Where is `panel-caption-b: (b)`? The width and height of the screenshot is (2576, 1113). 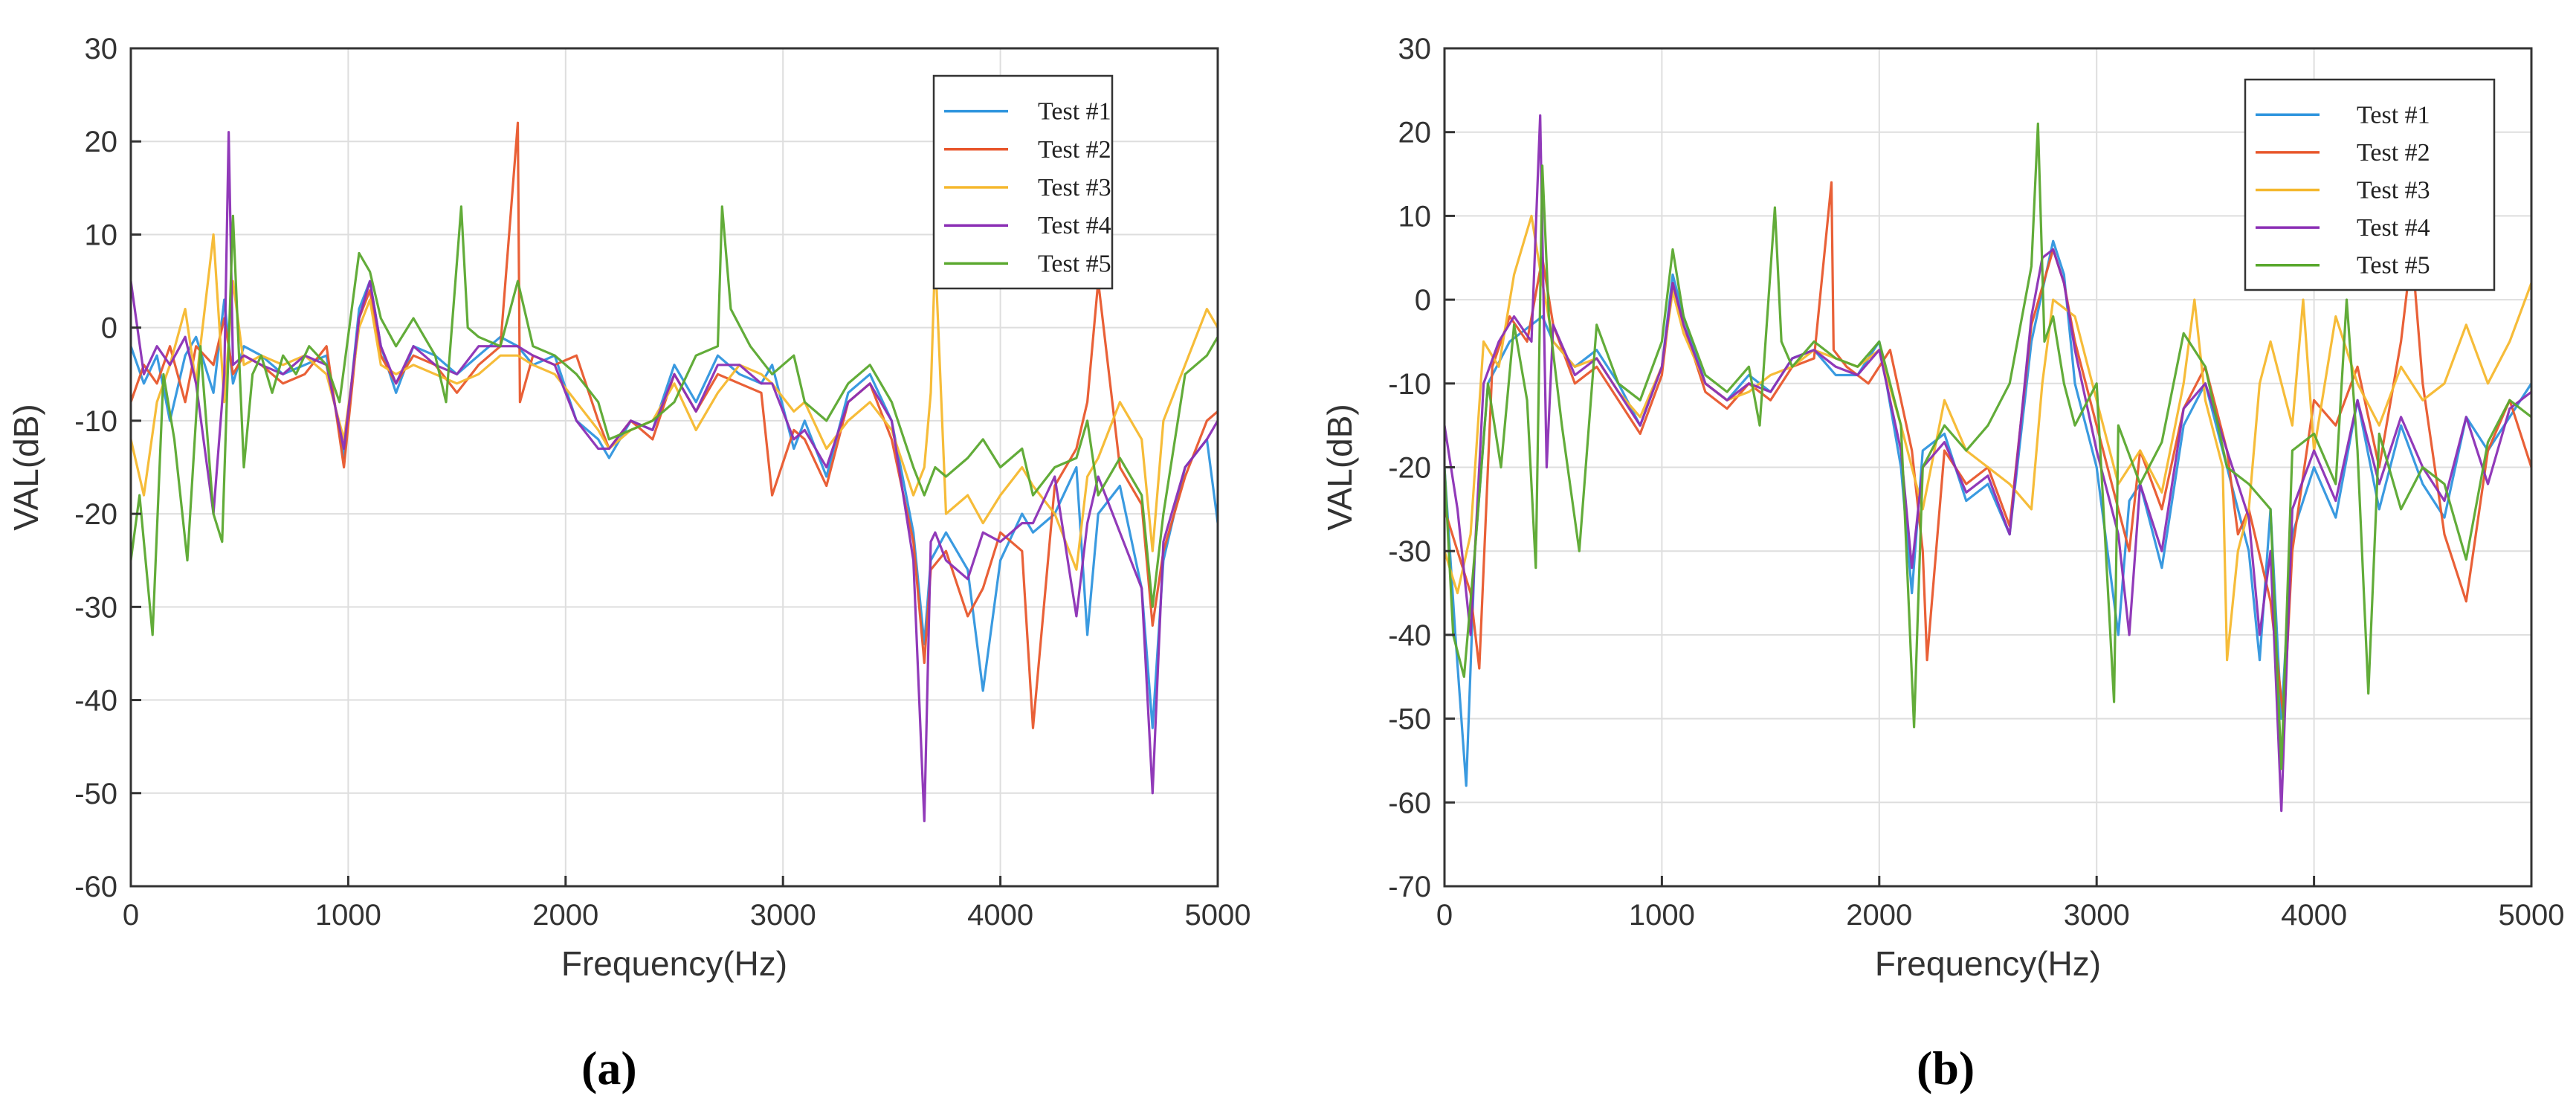 panel-caption-b: (b) is located at coordinates (1946, 1068).